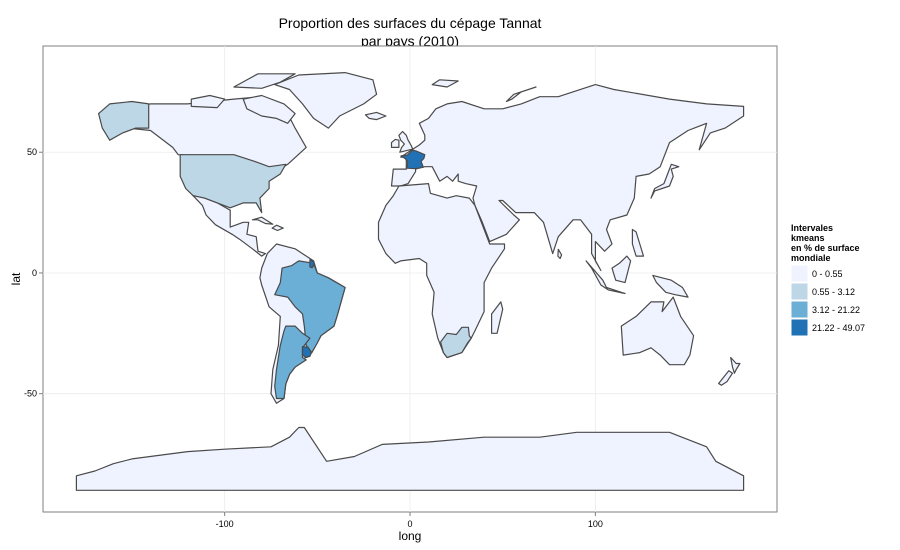 This screenshot has height=550, width=900. I want to click on legend-title-line-2: kmeans, so click(808, 238).